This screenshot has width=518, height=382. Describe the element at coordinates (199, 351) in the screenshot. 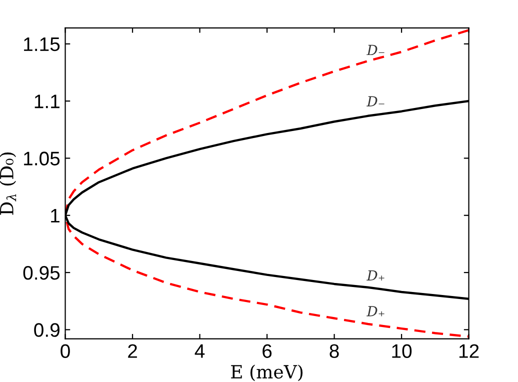

I see `x-tick-label: 4` at that location.